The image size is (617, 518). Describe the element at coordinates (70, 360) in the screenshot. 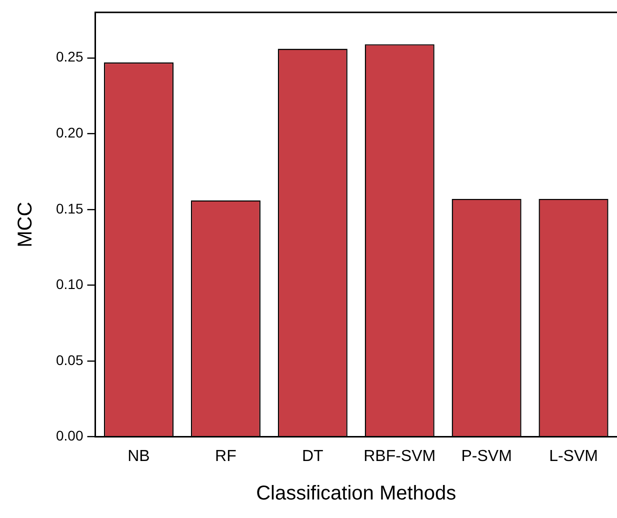

I see `y-tick-label: 0.05` at that location.